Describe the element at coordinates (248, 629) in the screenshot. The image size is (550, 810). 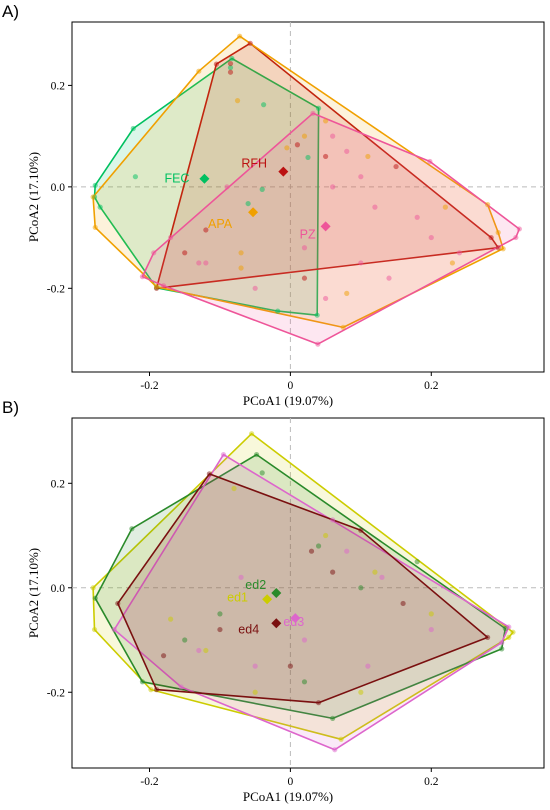
I see `group-label-ed4: ed4` at that location.